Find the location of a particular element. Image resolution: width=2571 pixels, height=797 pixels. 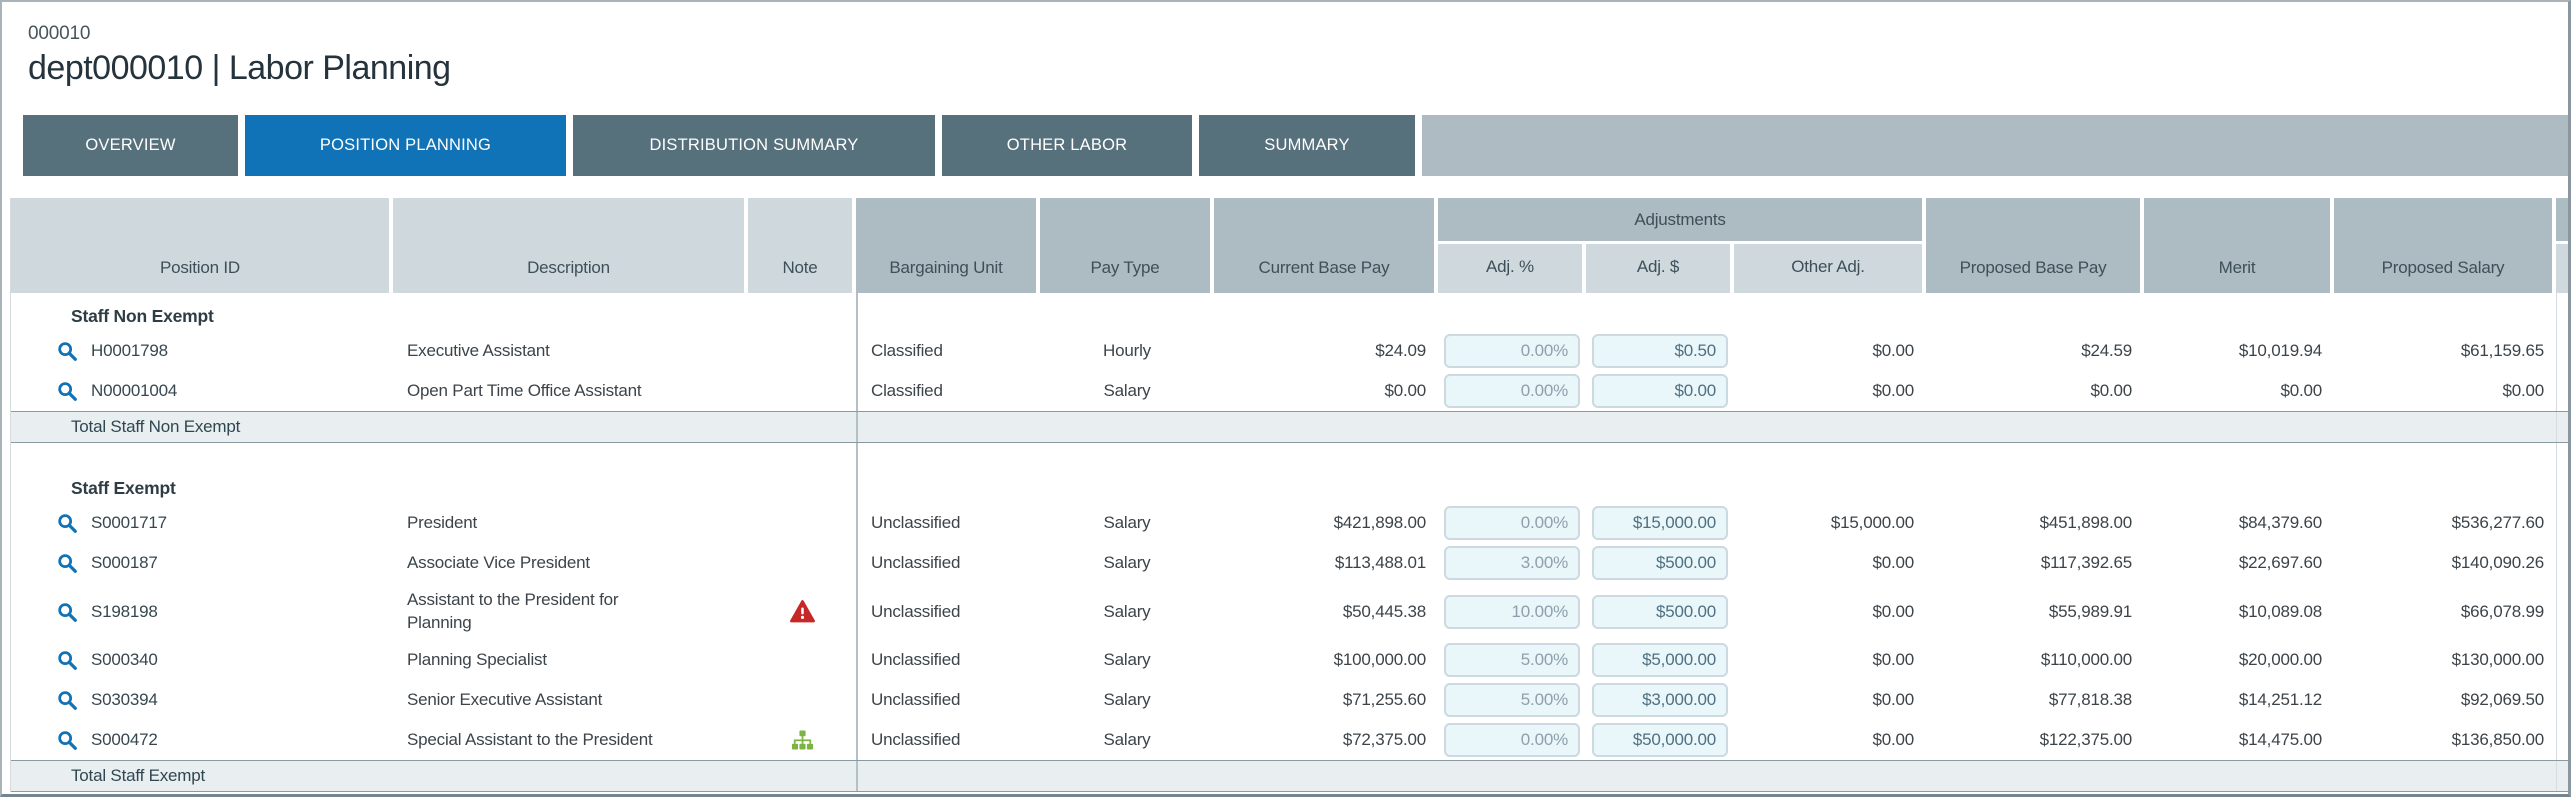

position-description: Open Part Time Office Assistant is located at coordinates (524, 390).